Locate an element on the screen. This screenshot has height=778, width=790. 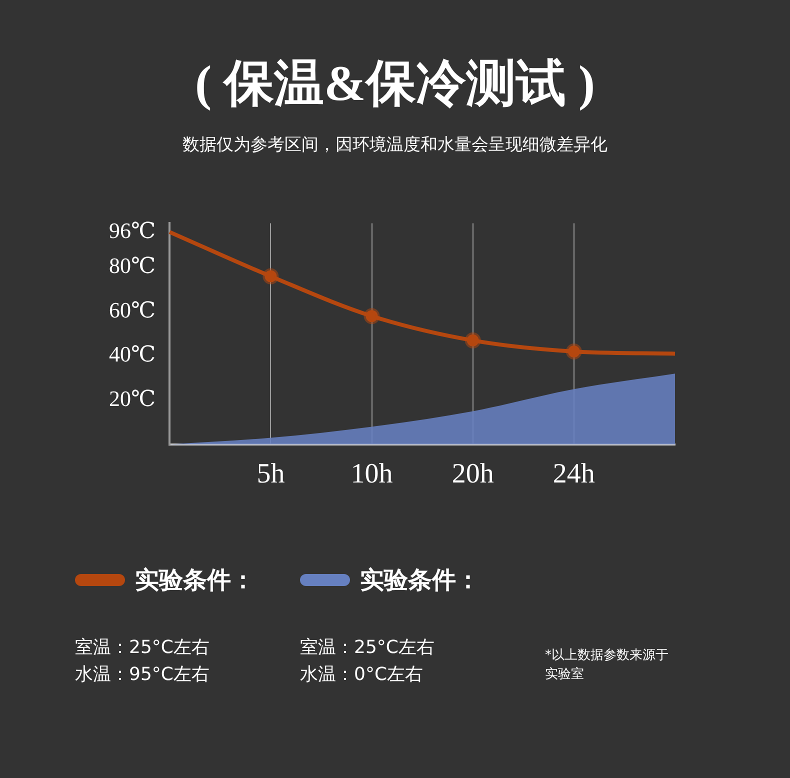
y-tick-label: 40℃ is located at coordinates (132, 354).